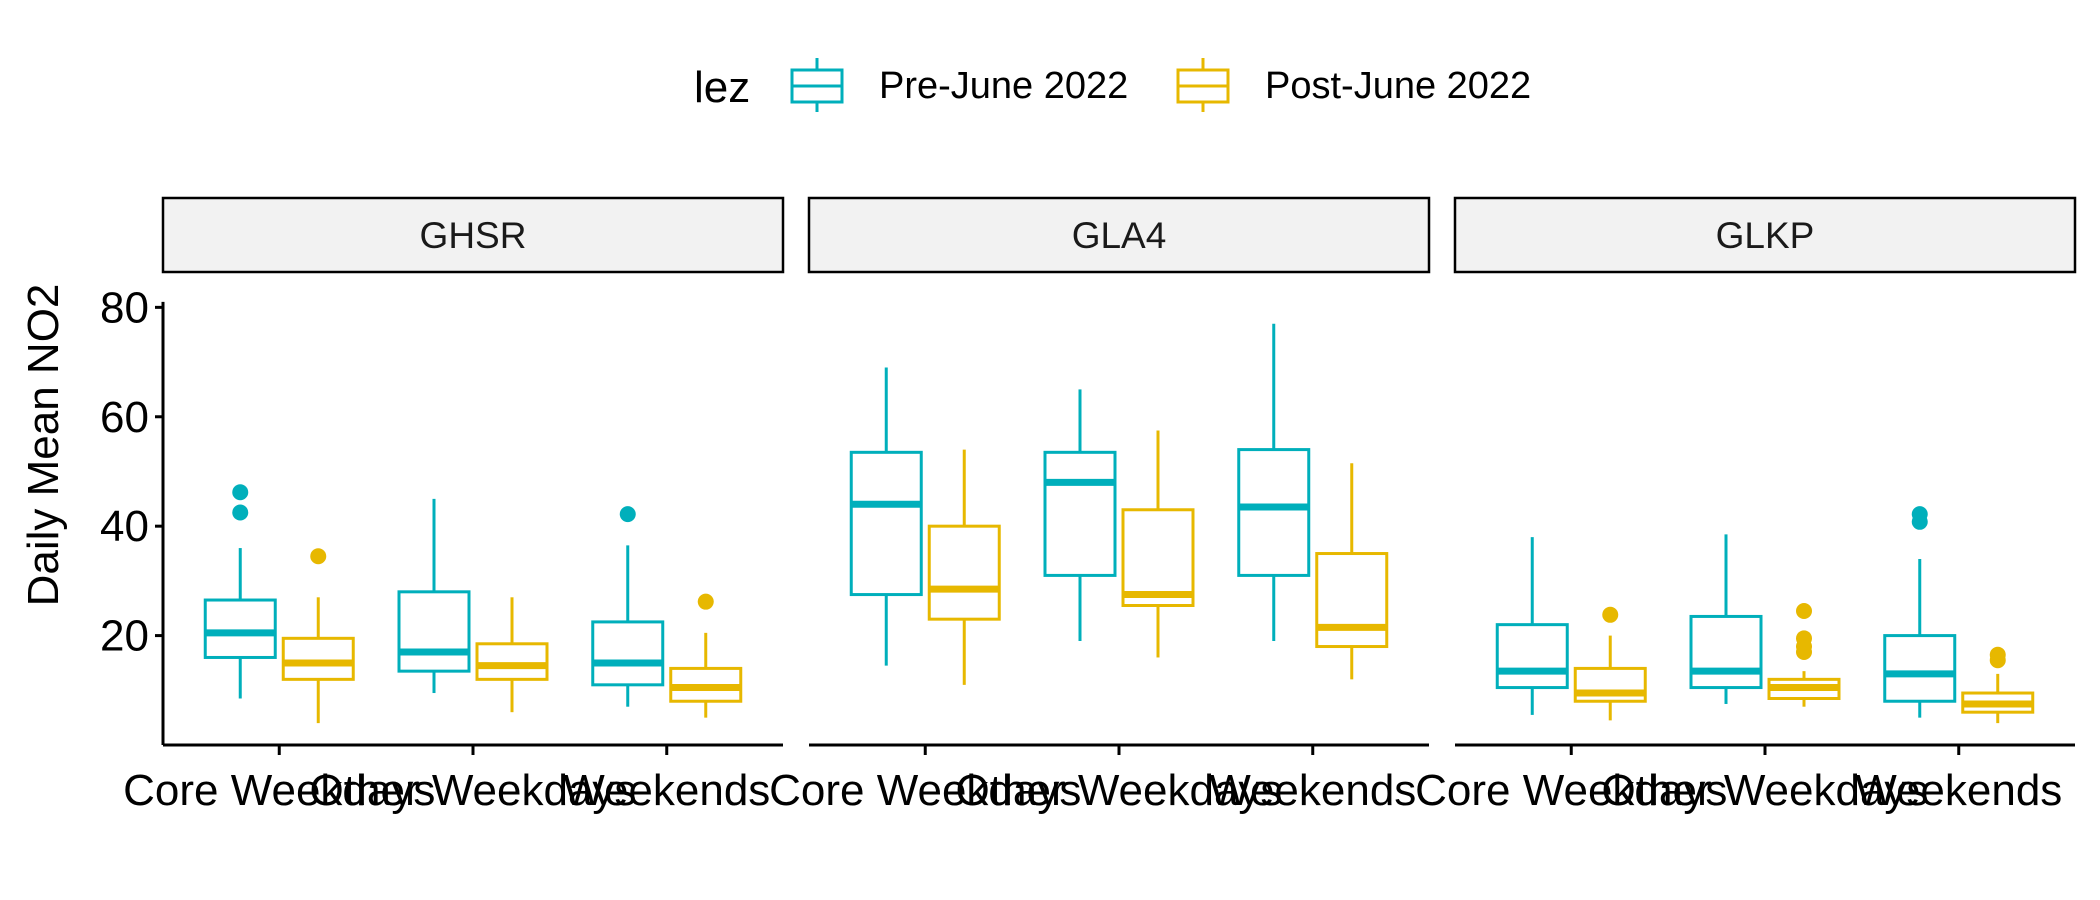  What do you see at coordinates (1003, 86) in the screenshot?
I see `legend-label: Pre-June 2022` at bounding box center [1003, 86].